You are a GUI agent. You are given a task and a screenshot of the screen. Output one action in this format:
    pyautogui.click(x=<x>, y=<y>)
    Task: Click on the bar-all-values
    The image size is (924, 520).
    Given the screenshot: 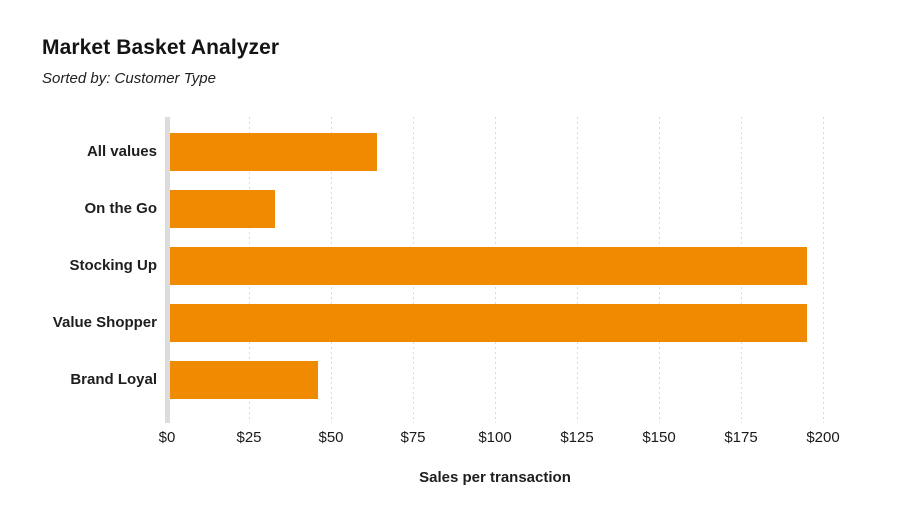 What is the action you would take?
    pyautogui.click(x=272, y=152)
    